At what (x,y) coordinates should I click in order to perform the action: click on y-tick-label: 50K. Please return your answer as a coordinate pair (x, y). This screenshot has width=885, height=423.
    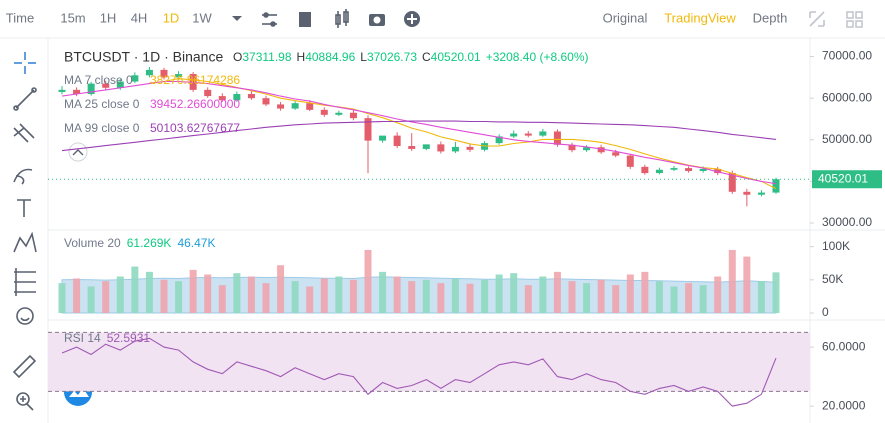
    Looking at the image, I should click on (832, 279).